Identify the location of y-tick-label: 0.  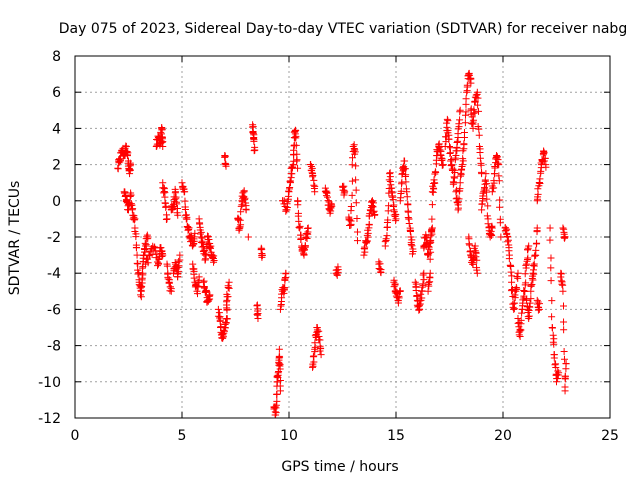
(56, 202).